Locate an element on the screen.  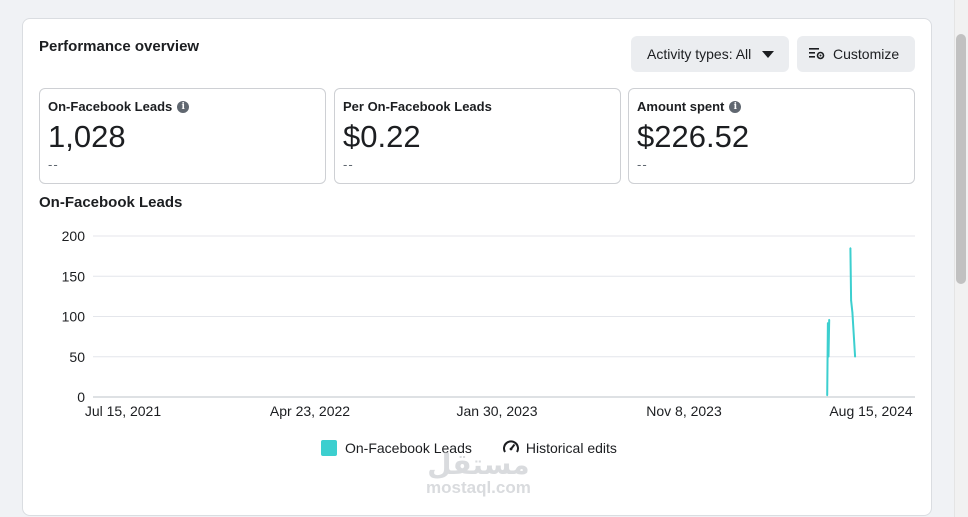
metric-label: Amount spent i is located at coordinates (689, 106).